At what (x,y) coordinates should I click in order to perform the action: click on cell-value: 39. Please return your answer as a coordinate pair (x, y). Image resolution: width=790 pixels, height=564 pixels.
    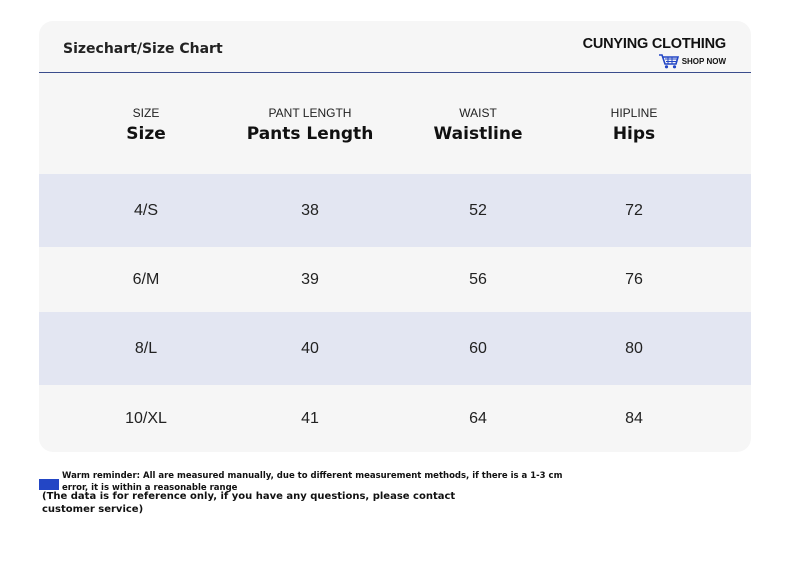
    Looking at the image, I should click on (310, 279).